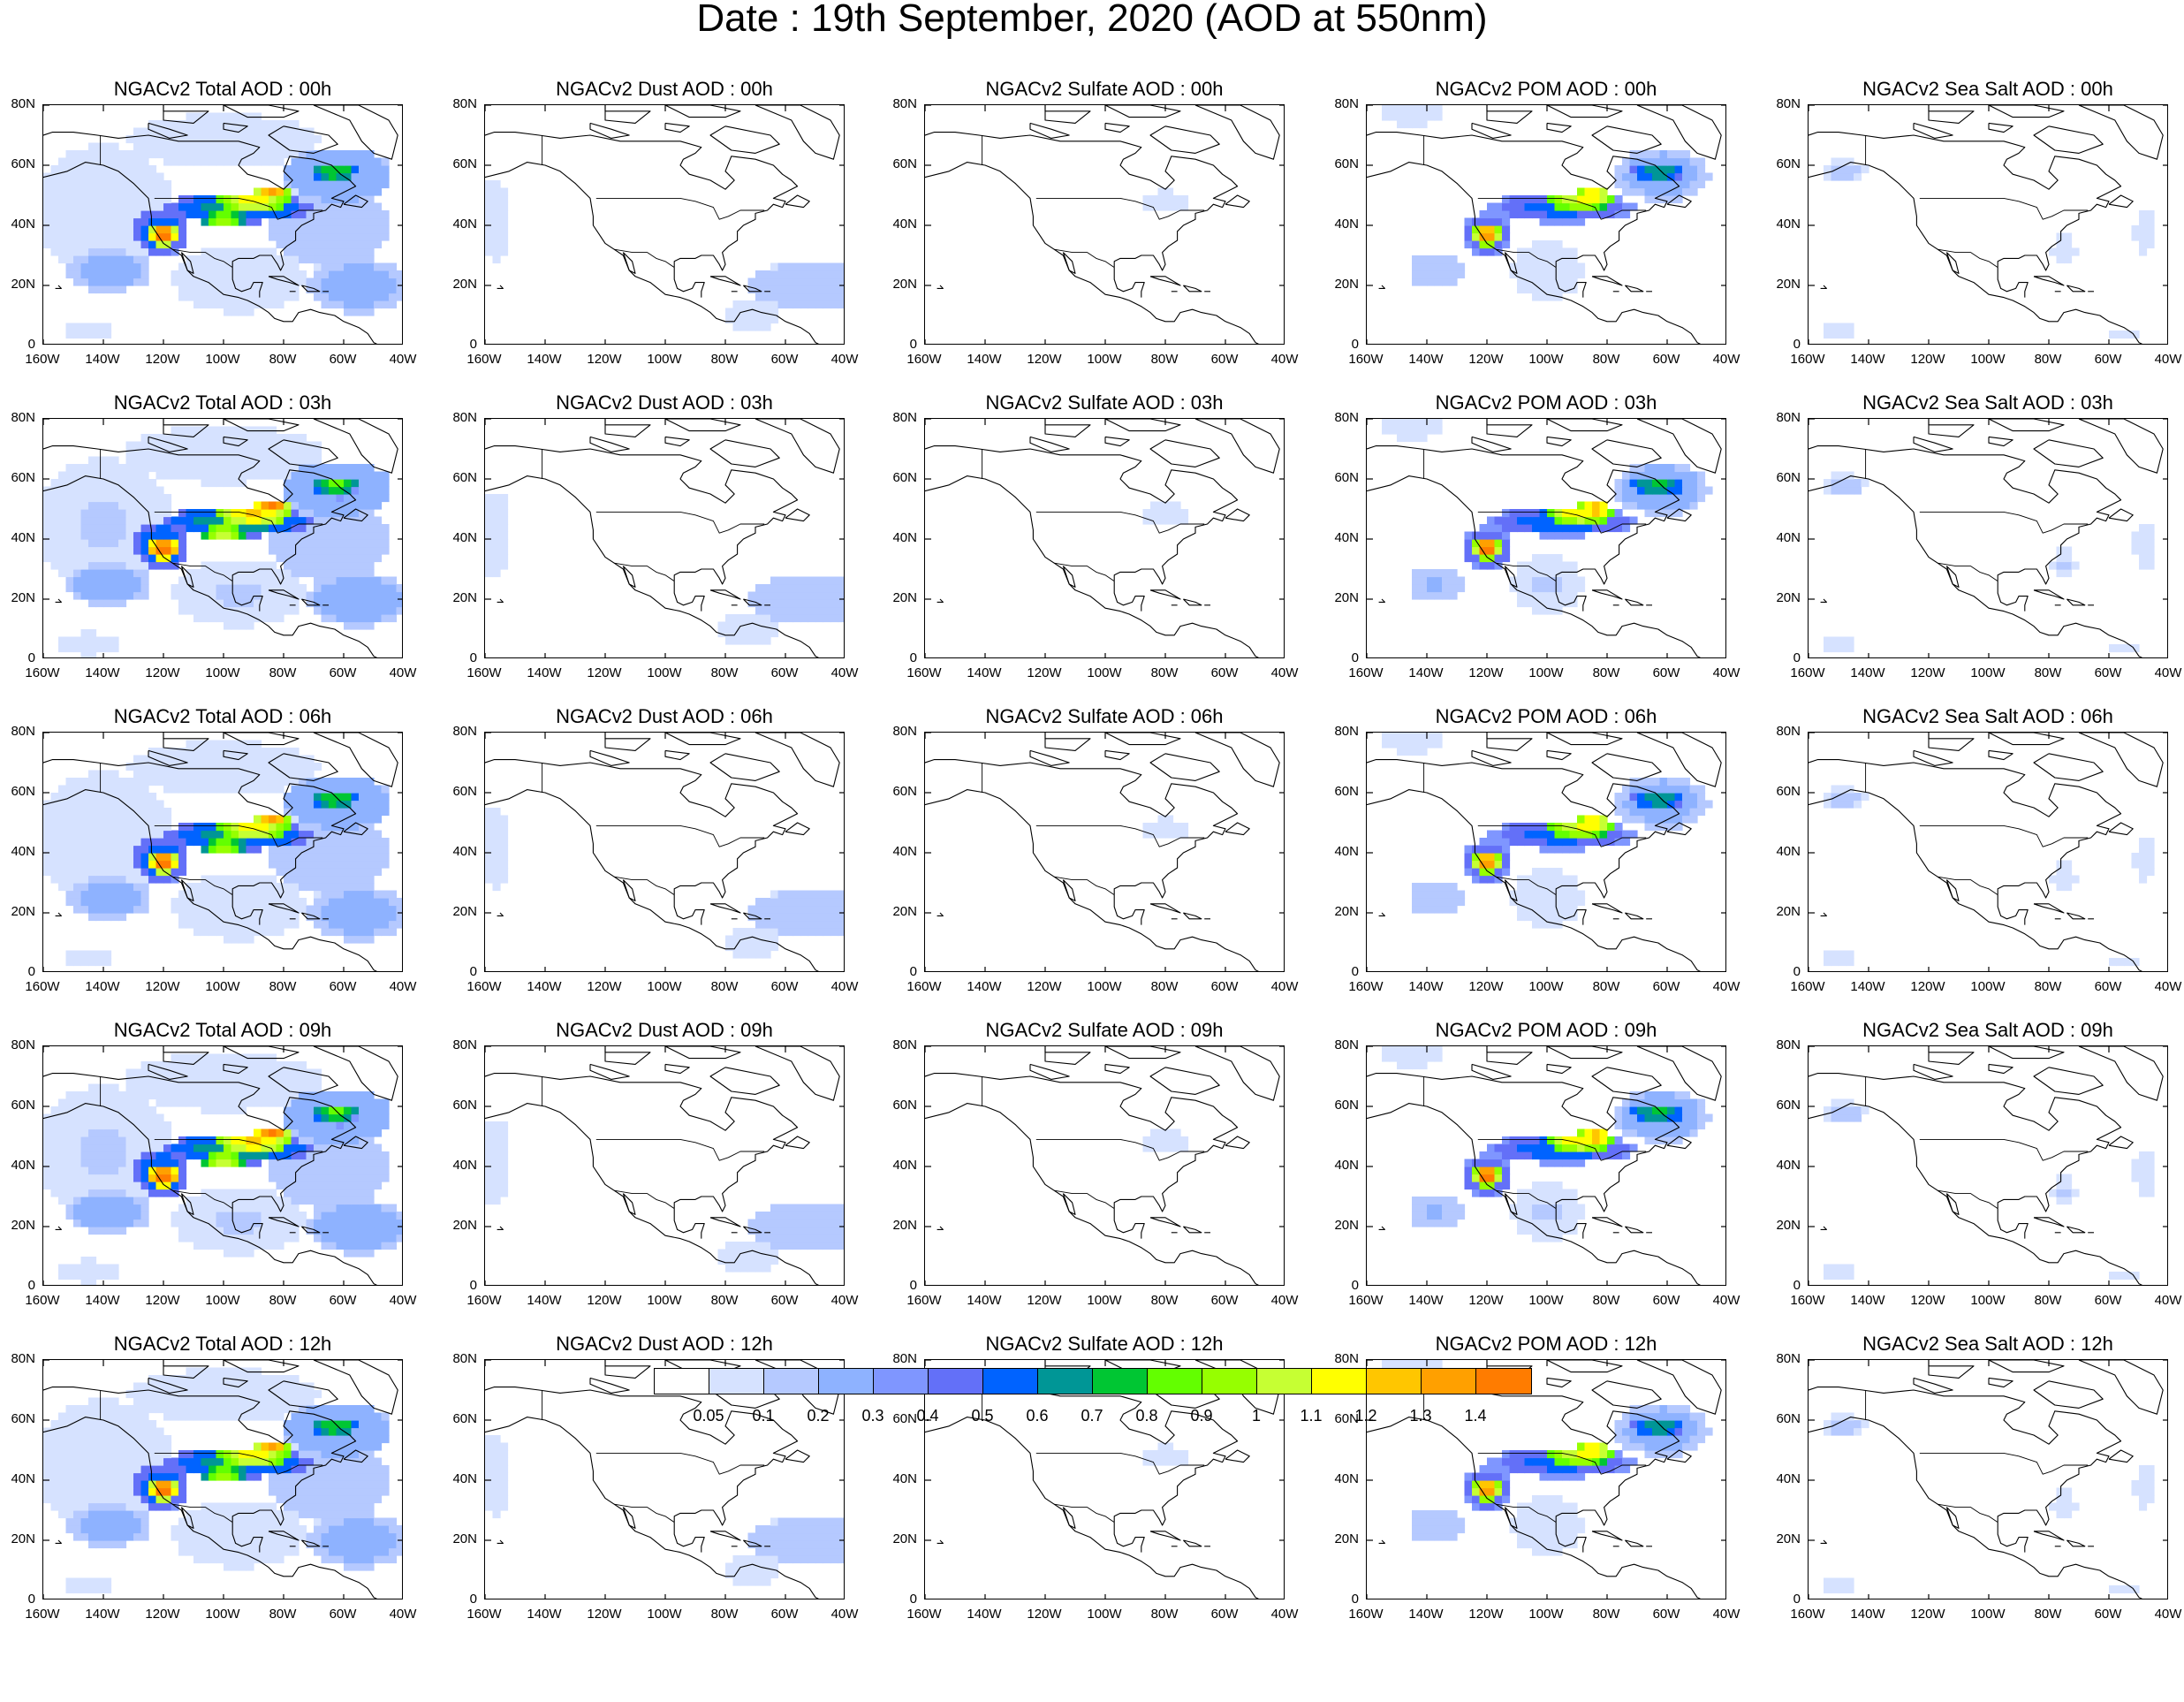 The image size is (2184, 1702). I want to click on lon-tick-label: 80W, so click(1164, 672).